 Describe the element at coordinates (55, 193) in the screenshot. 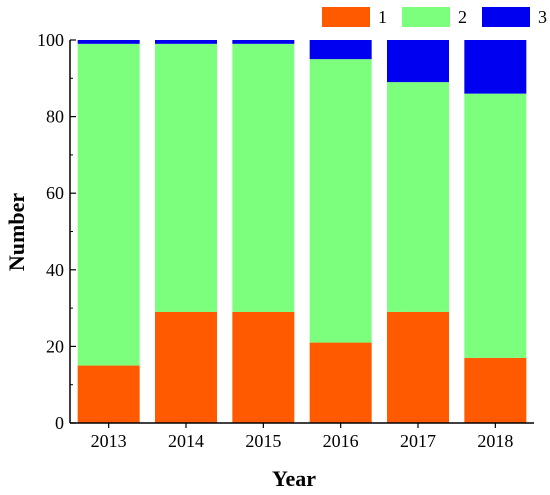

I see `y-tick-label: 60` at that location.